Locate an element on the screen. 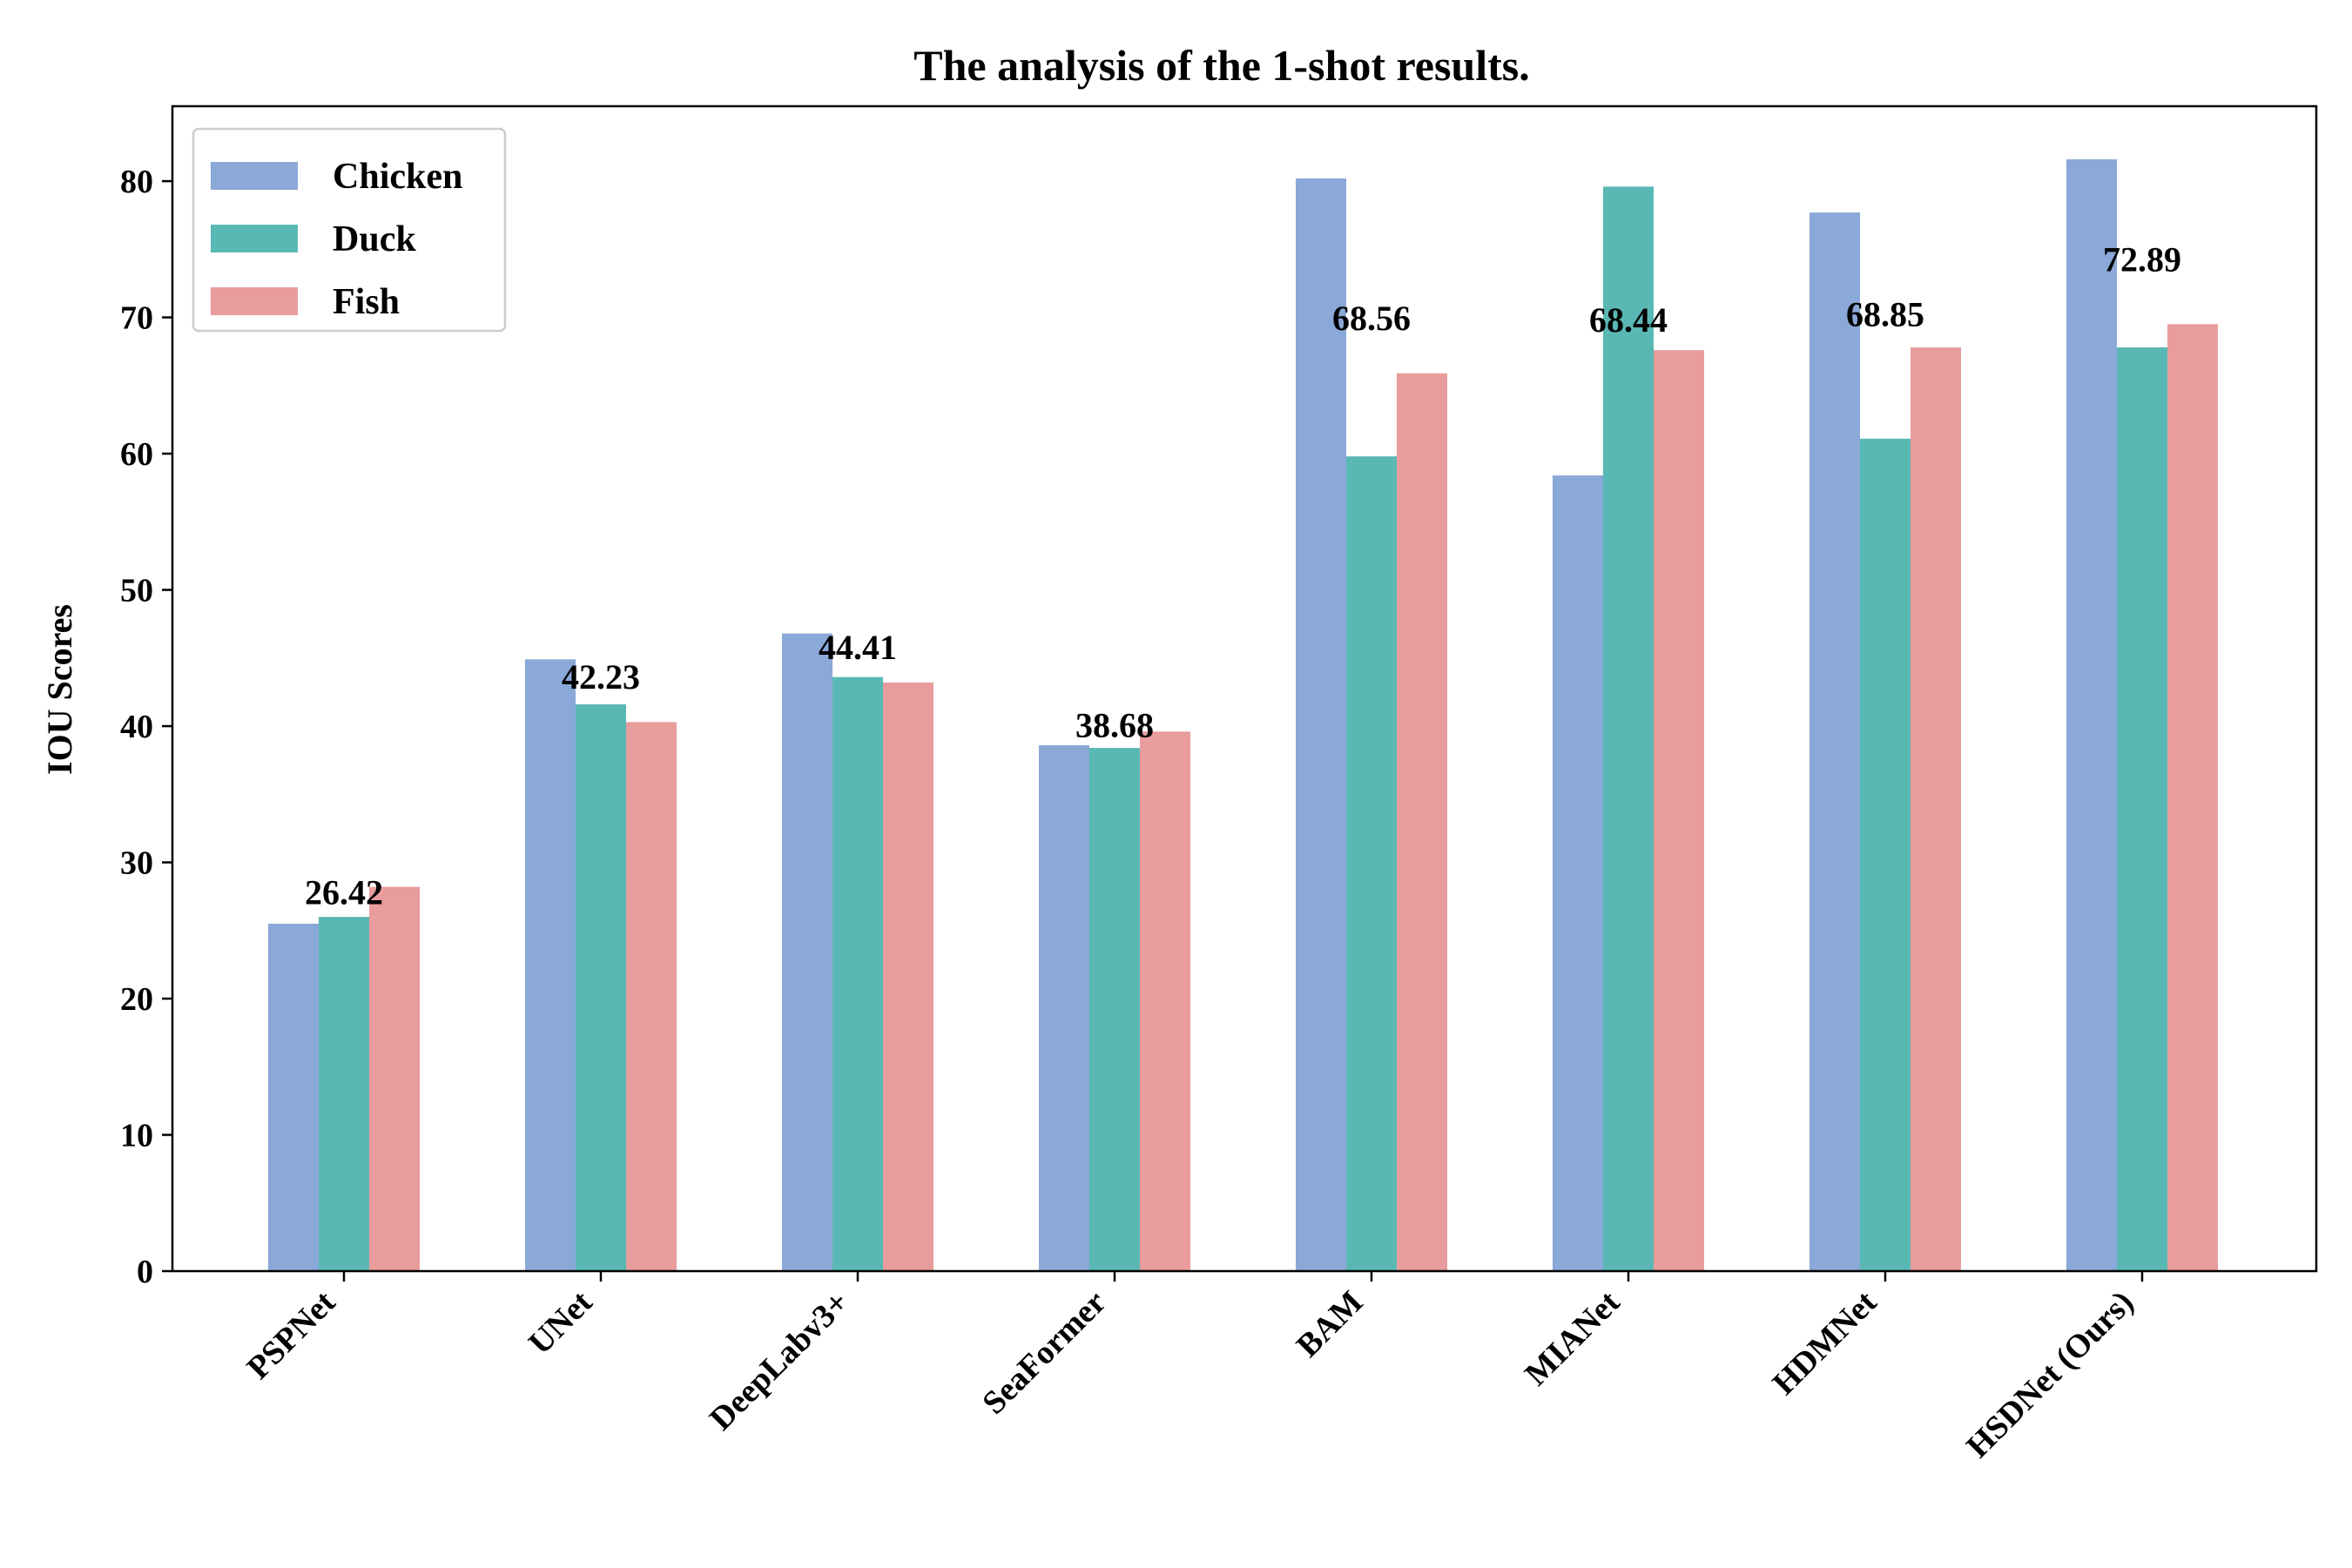  legend-swatch-fish is located at coordinates (255, 301).